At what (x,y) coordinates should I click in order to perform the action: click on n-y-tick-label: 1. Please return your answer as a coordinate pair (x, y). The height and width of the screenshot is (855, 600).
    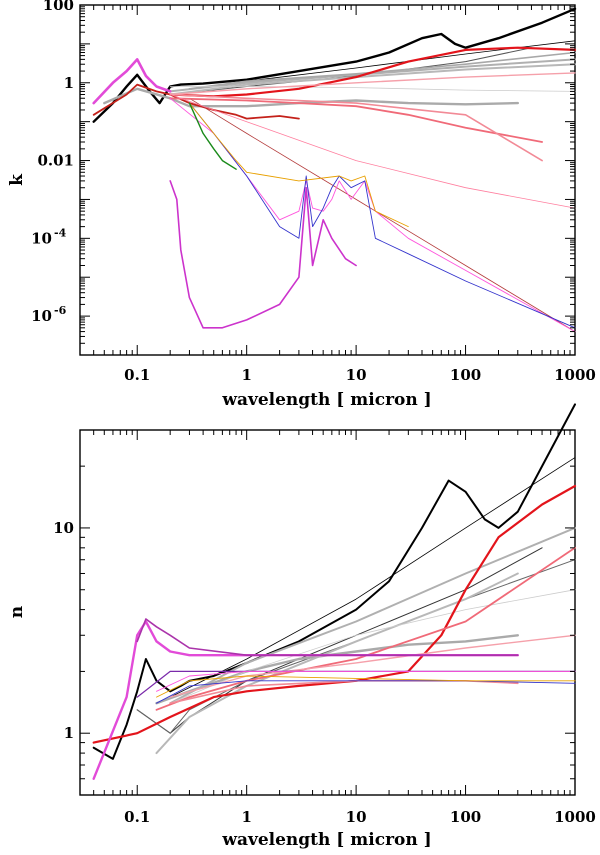
    Looking at the image, I should click on (69, 733).